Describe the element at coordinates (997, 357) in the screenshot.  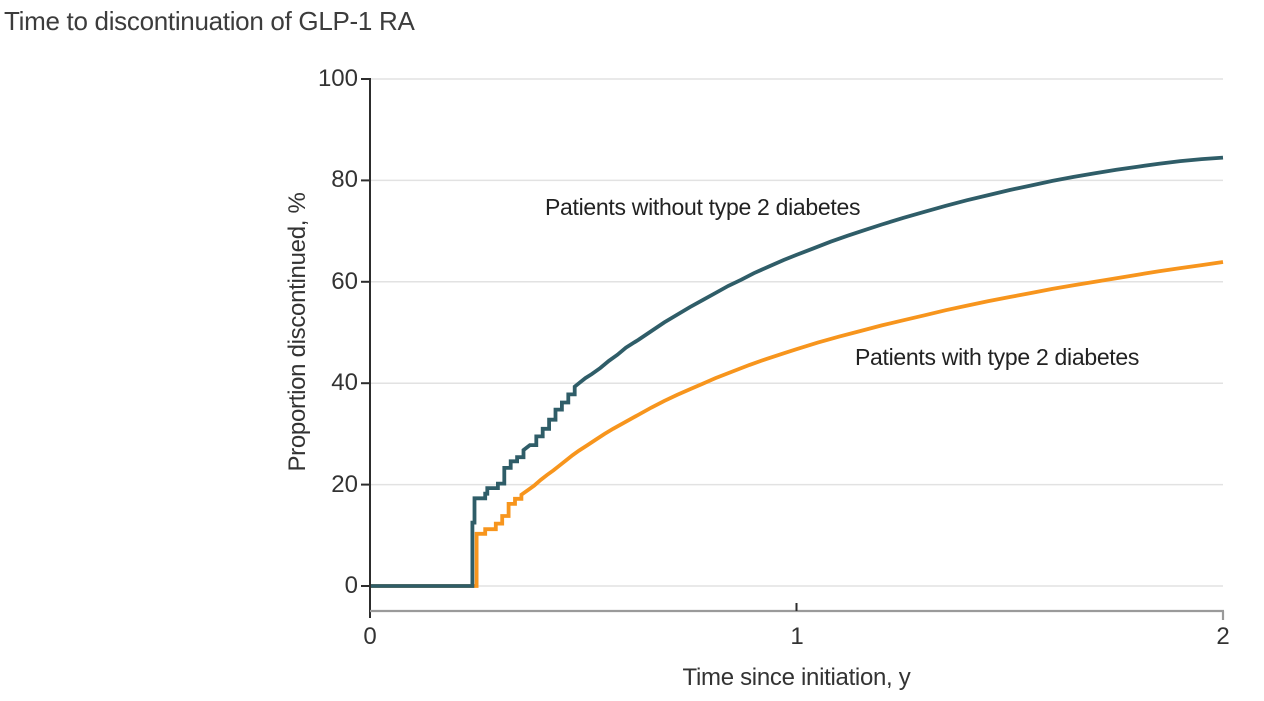
I see `series-label-with-t2d: Patients with type 2 diabetes` at that location.